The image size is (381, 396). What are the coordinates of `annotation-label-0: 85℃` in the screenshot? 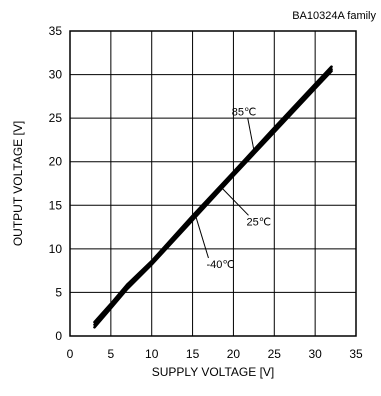 It's located at (244, 113).